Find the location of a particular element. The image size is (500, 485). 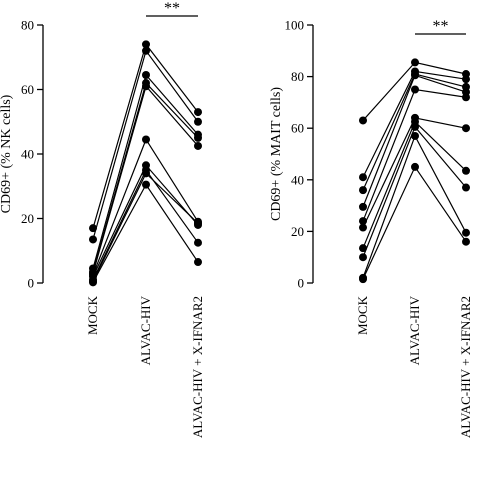

y-tick-label: 100 is located at coordinates (295, 25).